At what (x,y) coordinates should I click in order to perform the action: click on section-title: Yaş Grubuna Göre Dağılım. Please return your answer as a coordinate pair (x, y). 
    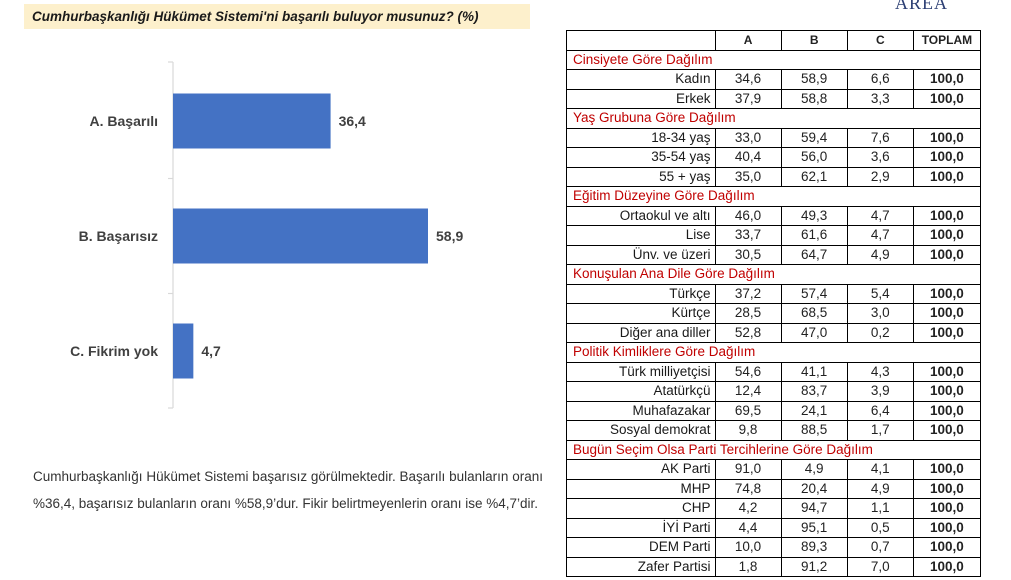
    Looking at the image, I should click on (773, 118).